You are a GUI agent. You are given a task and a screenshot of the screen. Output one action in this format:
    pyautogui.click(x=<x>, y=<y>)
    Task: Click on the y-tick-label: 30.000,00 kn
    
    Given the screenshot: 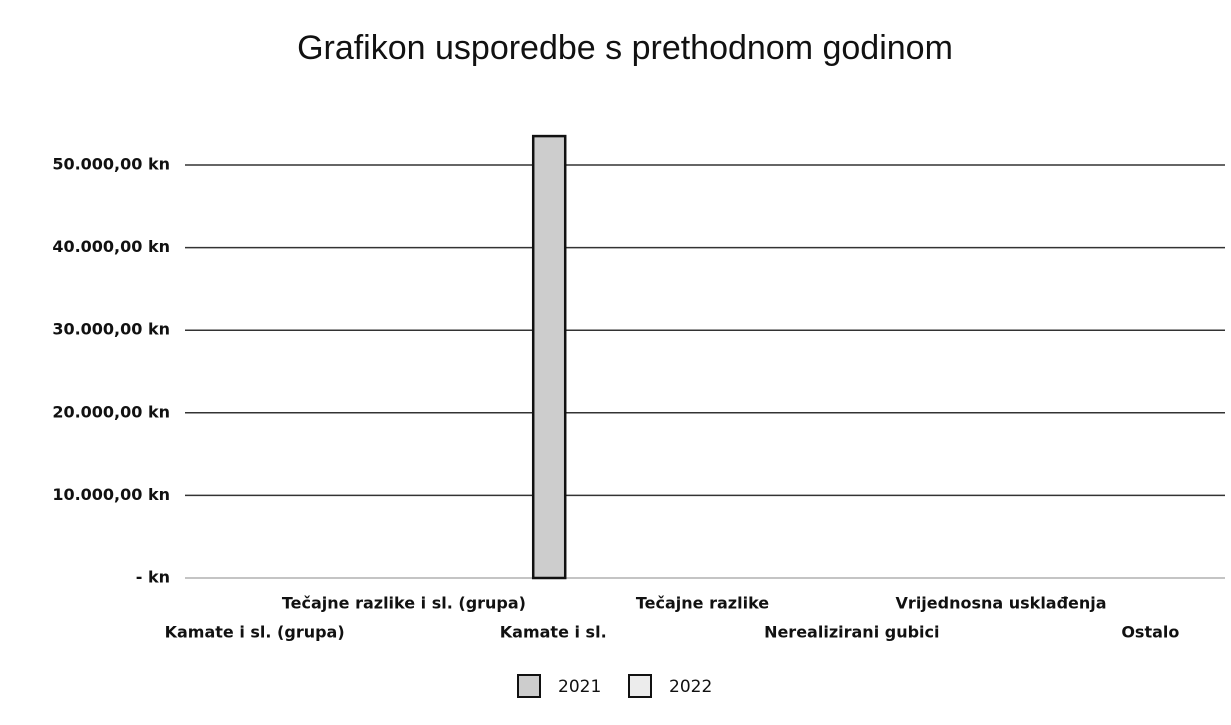 What is the action you would take?
    pyautogui.click(x=111, y=329)
    